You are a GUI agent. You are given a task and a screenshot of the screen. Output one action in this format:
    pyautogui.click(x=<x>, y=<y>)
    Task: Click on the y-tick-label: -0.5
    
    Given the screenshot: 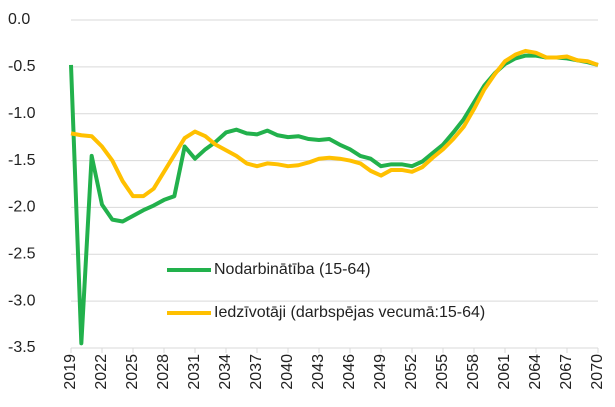 What is the action you would take?
    pyautogui.click(x=22, y=66)
    